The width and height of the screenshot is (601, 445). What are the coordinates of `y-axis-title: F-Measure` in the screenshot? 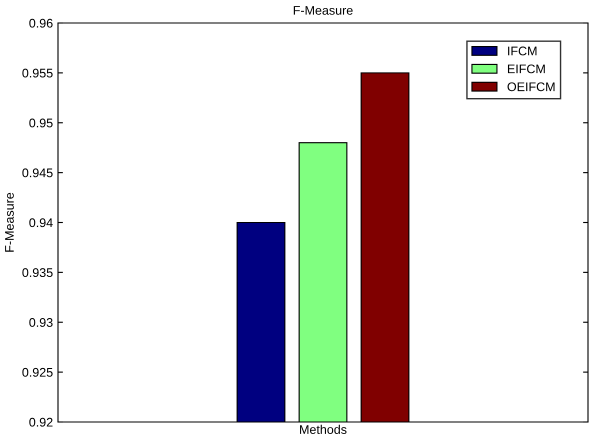 It's located at (9, 222).